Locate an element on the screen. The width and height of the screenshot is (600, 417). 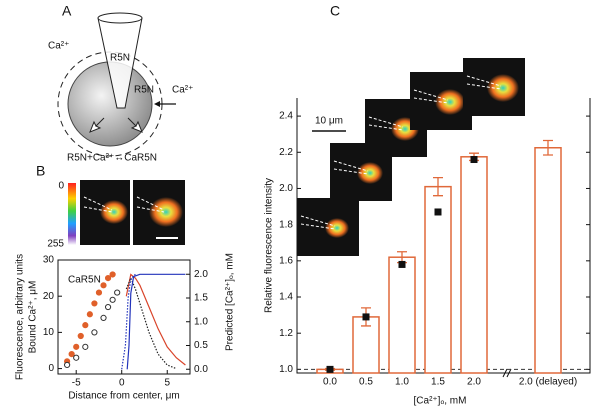
y-tick-label: 1.0 is located at coordinates (286, 369).